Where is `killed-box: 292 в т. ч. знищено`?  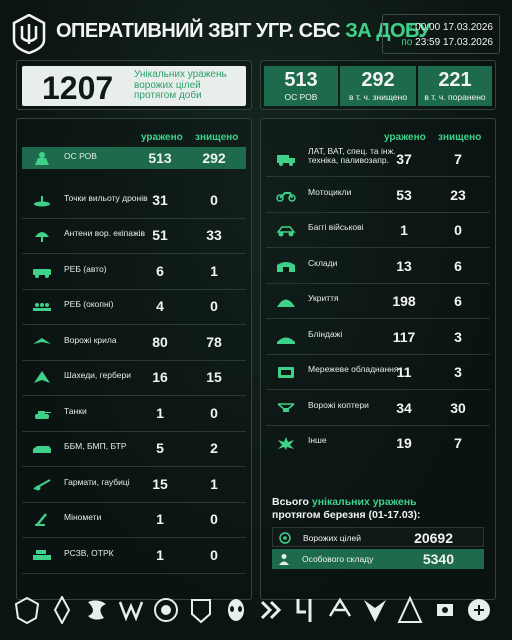
killed-box: 292 в т. ч. знищено is located at coordinates (378, 86).